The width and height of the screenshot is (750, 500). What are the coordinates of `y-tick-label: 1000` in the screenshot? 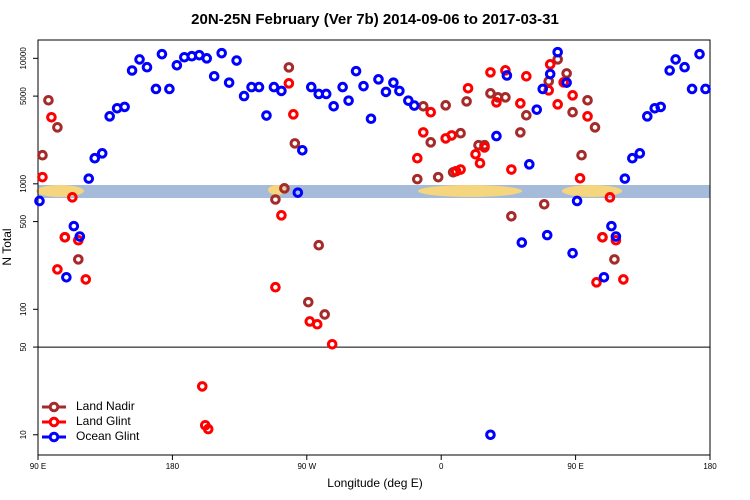 It's located at (23, 183).